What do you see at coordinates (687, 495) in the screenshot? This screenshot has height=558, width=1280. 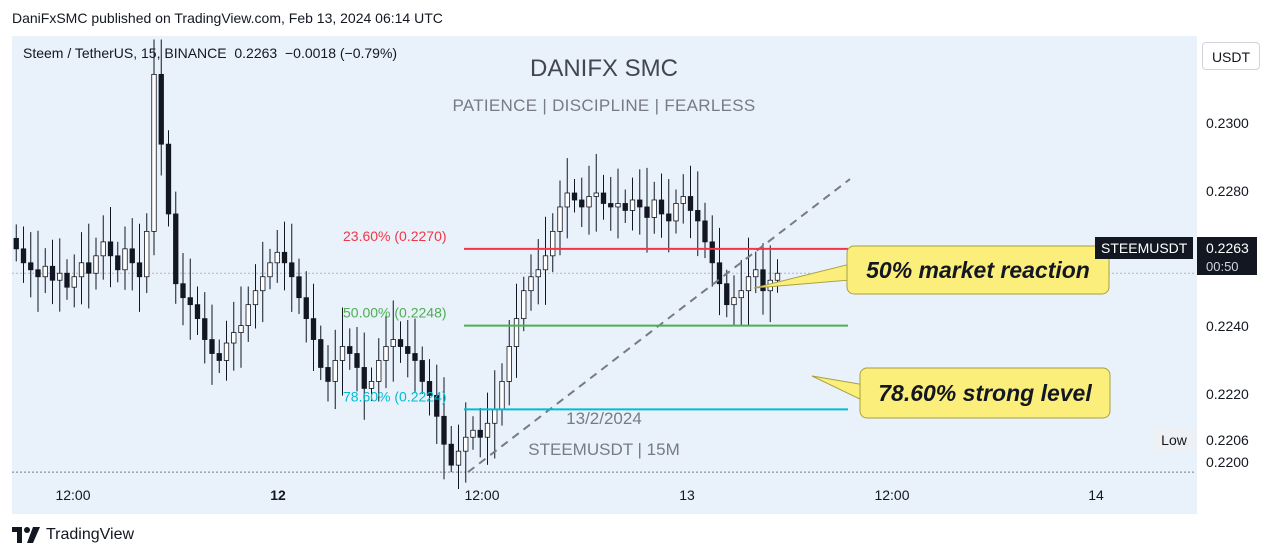 I see `time-tick: 13` at bounding box center [687, 495].